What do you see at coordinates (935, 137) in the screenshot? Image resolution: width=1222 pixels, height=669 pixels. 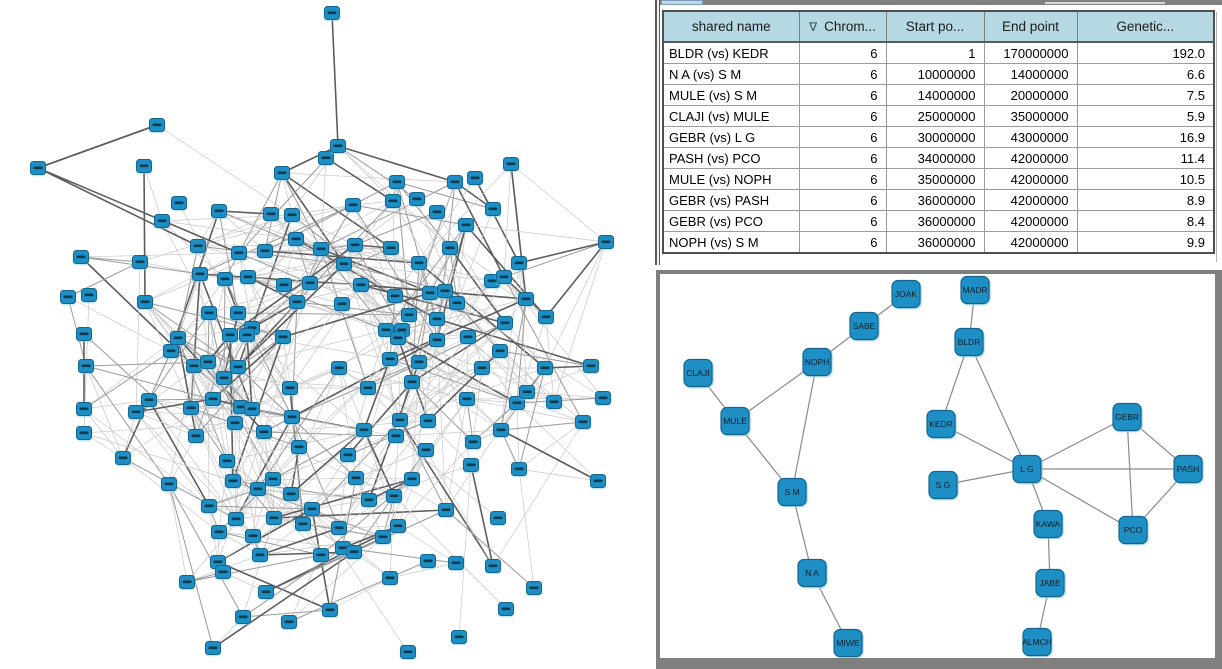 I see `cell-value: 30000000` at bounding box center [935, 137].